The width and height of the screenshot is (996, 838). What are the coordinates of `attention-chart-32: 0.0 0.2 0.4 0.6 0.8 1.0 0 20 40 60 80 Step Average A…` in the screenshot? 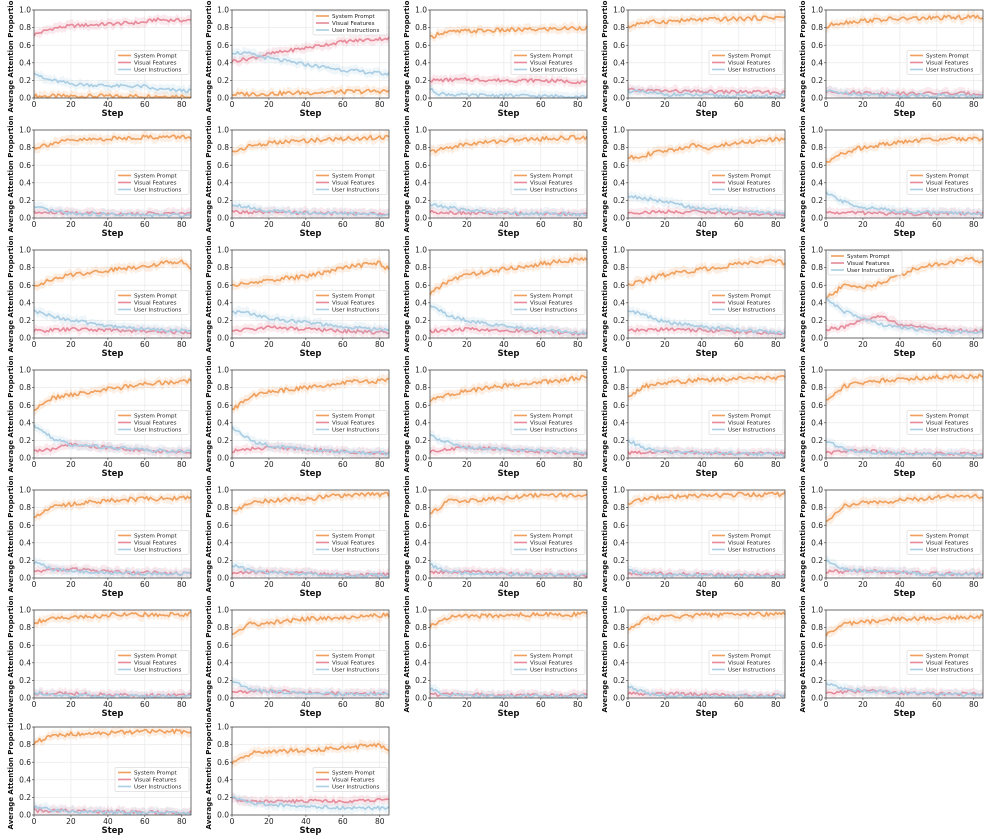 It's located at (297, 774).